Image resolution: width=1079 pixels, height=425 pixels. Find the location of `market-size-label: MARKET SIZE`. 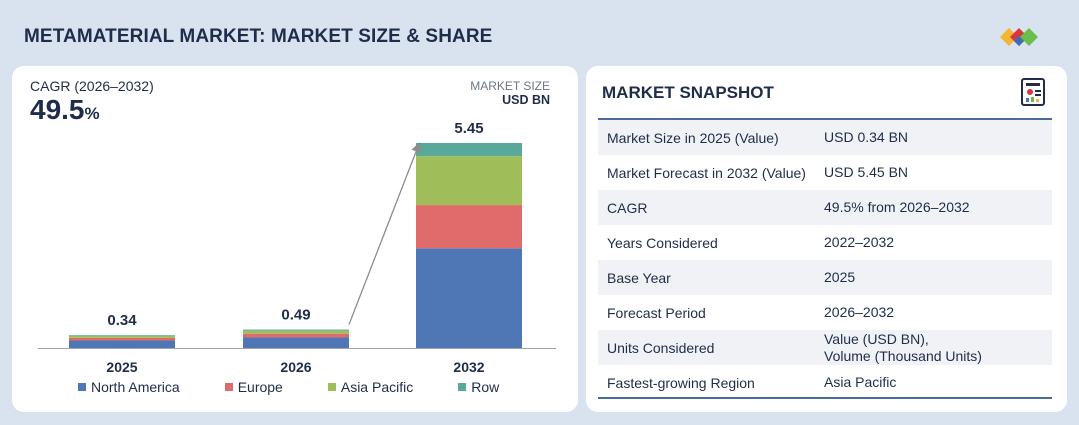

market-size-label: MARKET SIZE is located at coordinates (510, 86).